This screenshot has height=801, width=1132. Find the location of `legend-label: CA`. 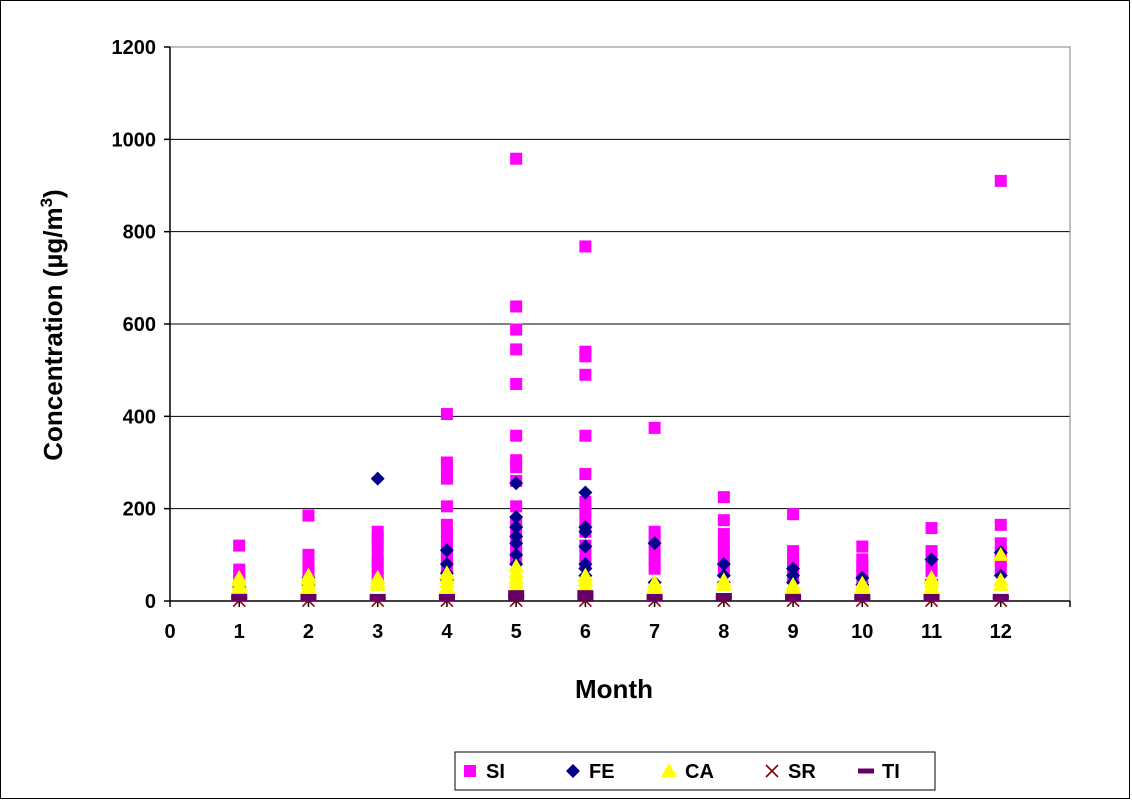

legend-label: CA is located at coordinates (699, 772).